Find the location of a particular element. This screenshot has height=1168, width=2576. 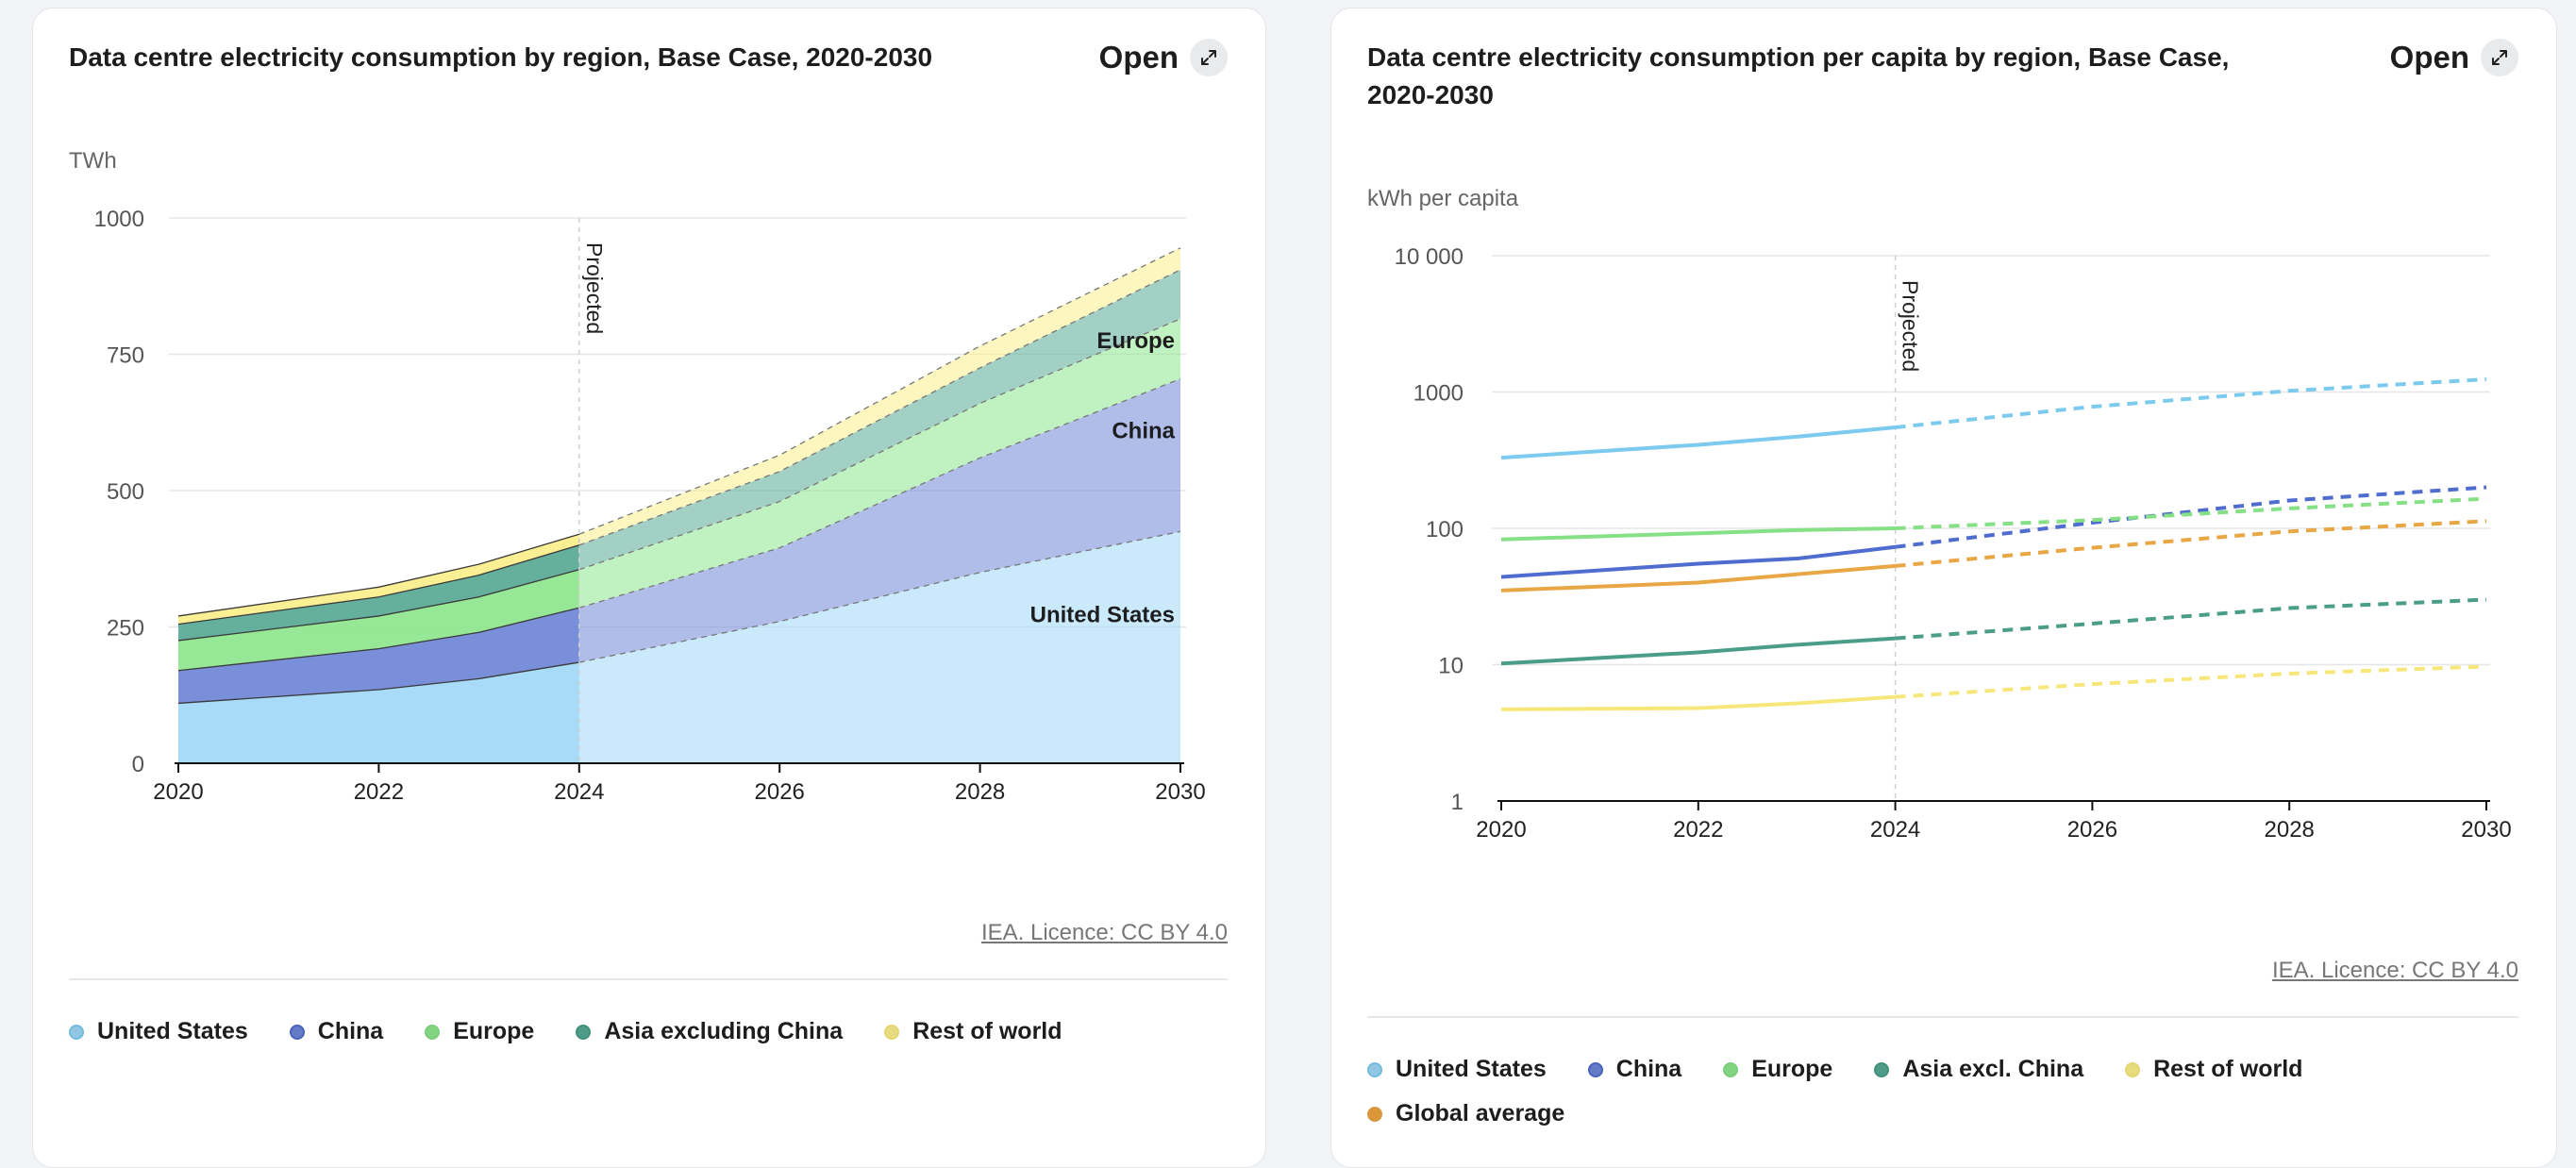

area-historical-europe is located at coordinates (378, 620).